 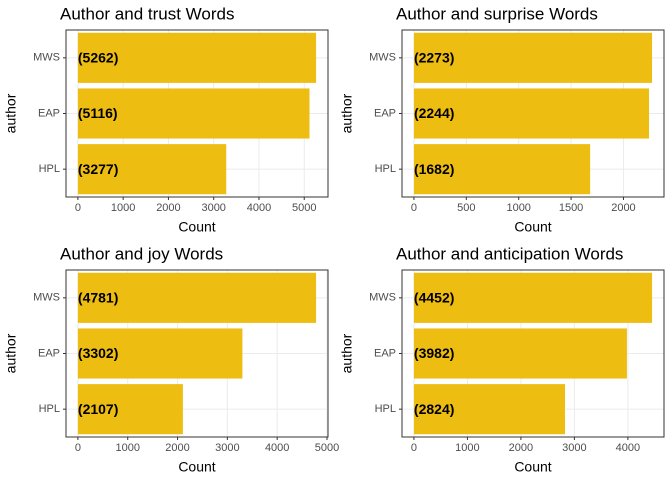 What do you see at coordinates (497, 13) in the screenshot?
I see `chart-title: Author and surprise Words` at bounding box center [497, 13].